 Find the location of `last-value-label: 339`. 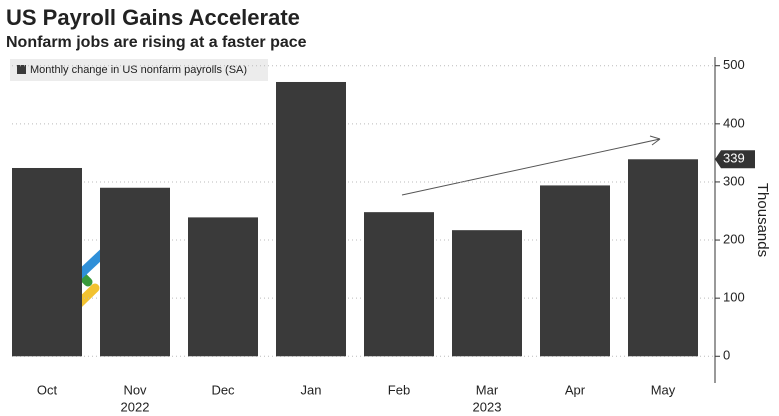

last-value-label: 339 is located at coordinates (734, 158).